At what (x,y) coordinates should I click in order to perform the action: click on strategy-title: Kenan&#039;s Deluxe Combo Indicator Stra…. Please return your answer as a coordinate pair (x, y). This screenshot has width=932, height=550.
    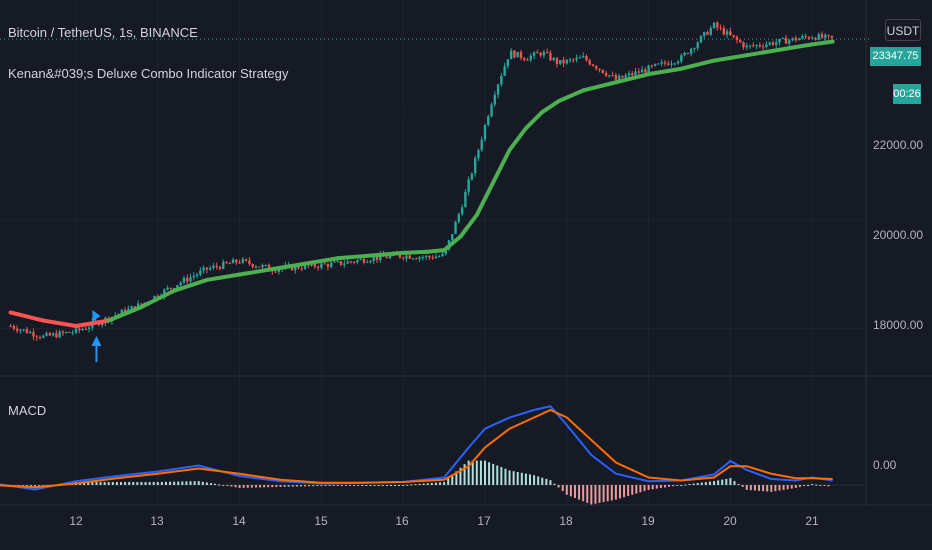
    Looking at the image, I should click on (148, 73).